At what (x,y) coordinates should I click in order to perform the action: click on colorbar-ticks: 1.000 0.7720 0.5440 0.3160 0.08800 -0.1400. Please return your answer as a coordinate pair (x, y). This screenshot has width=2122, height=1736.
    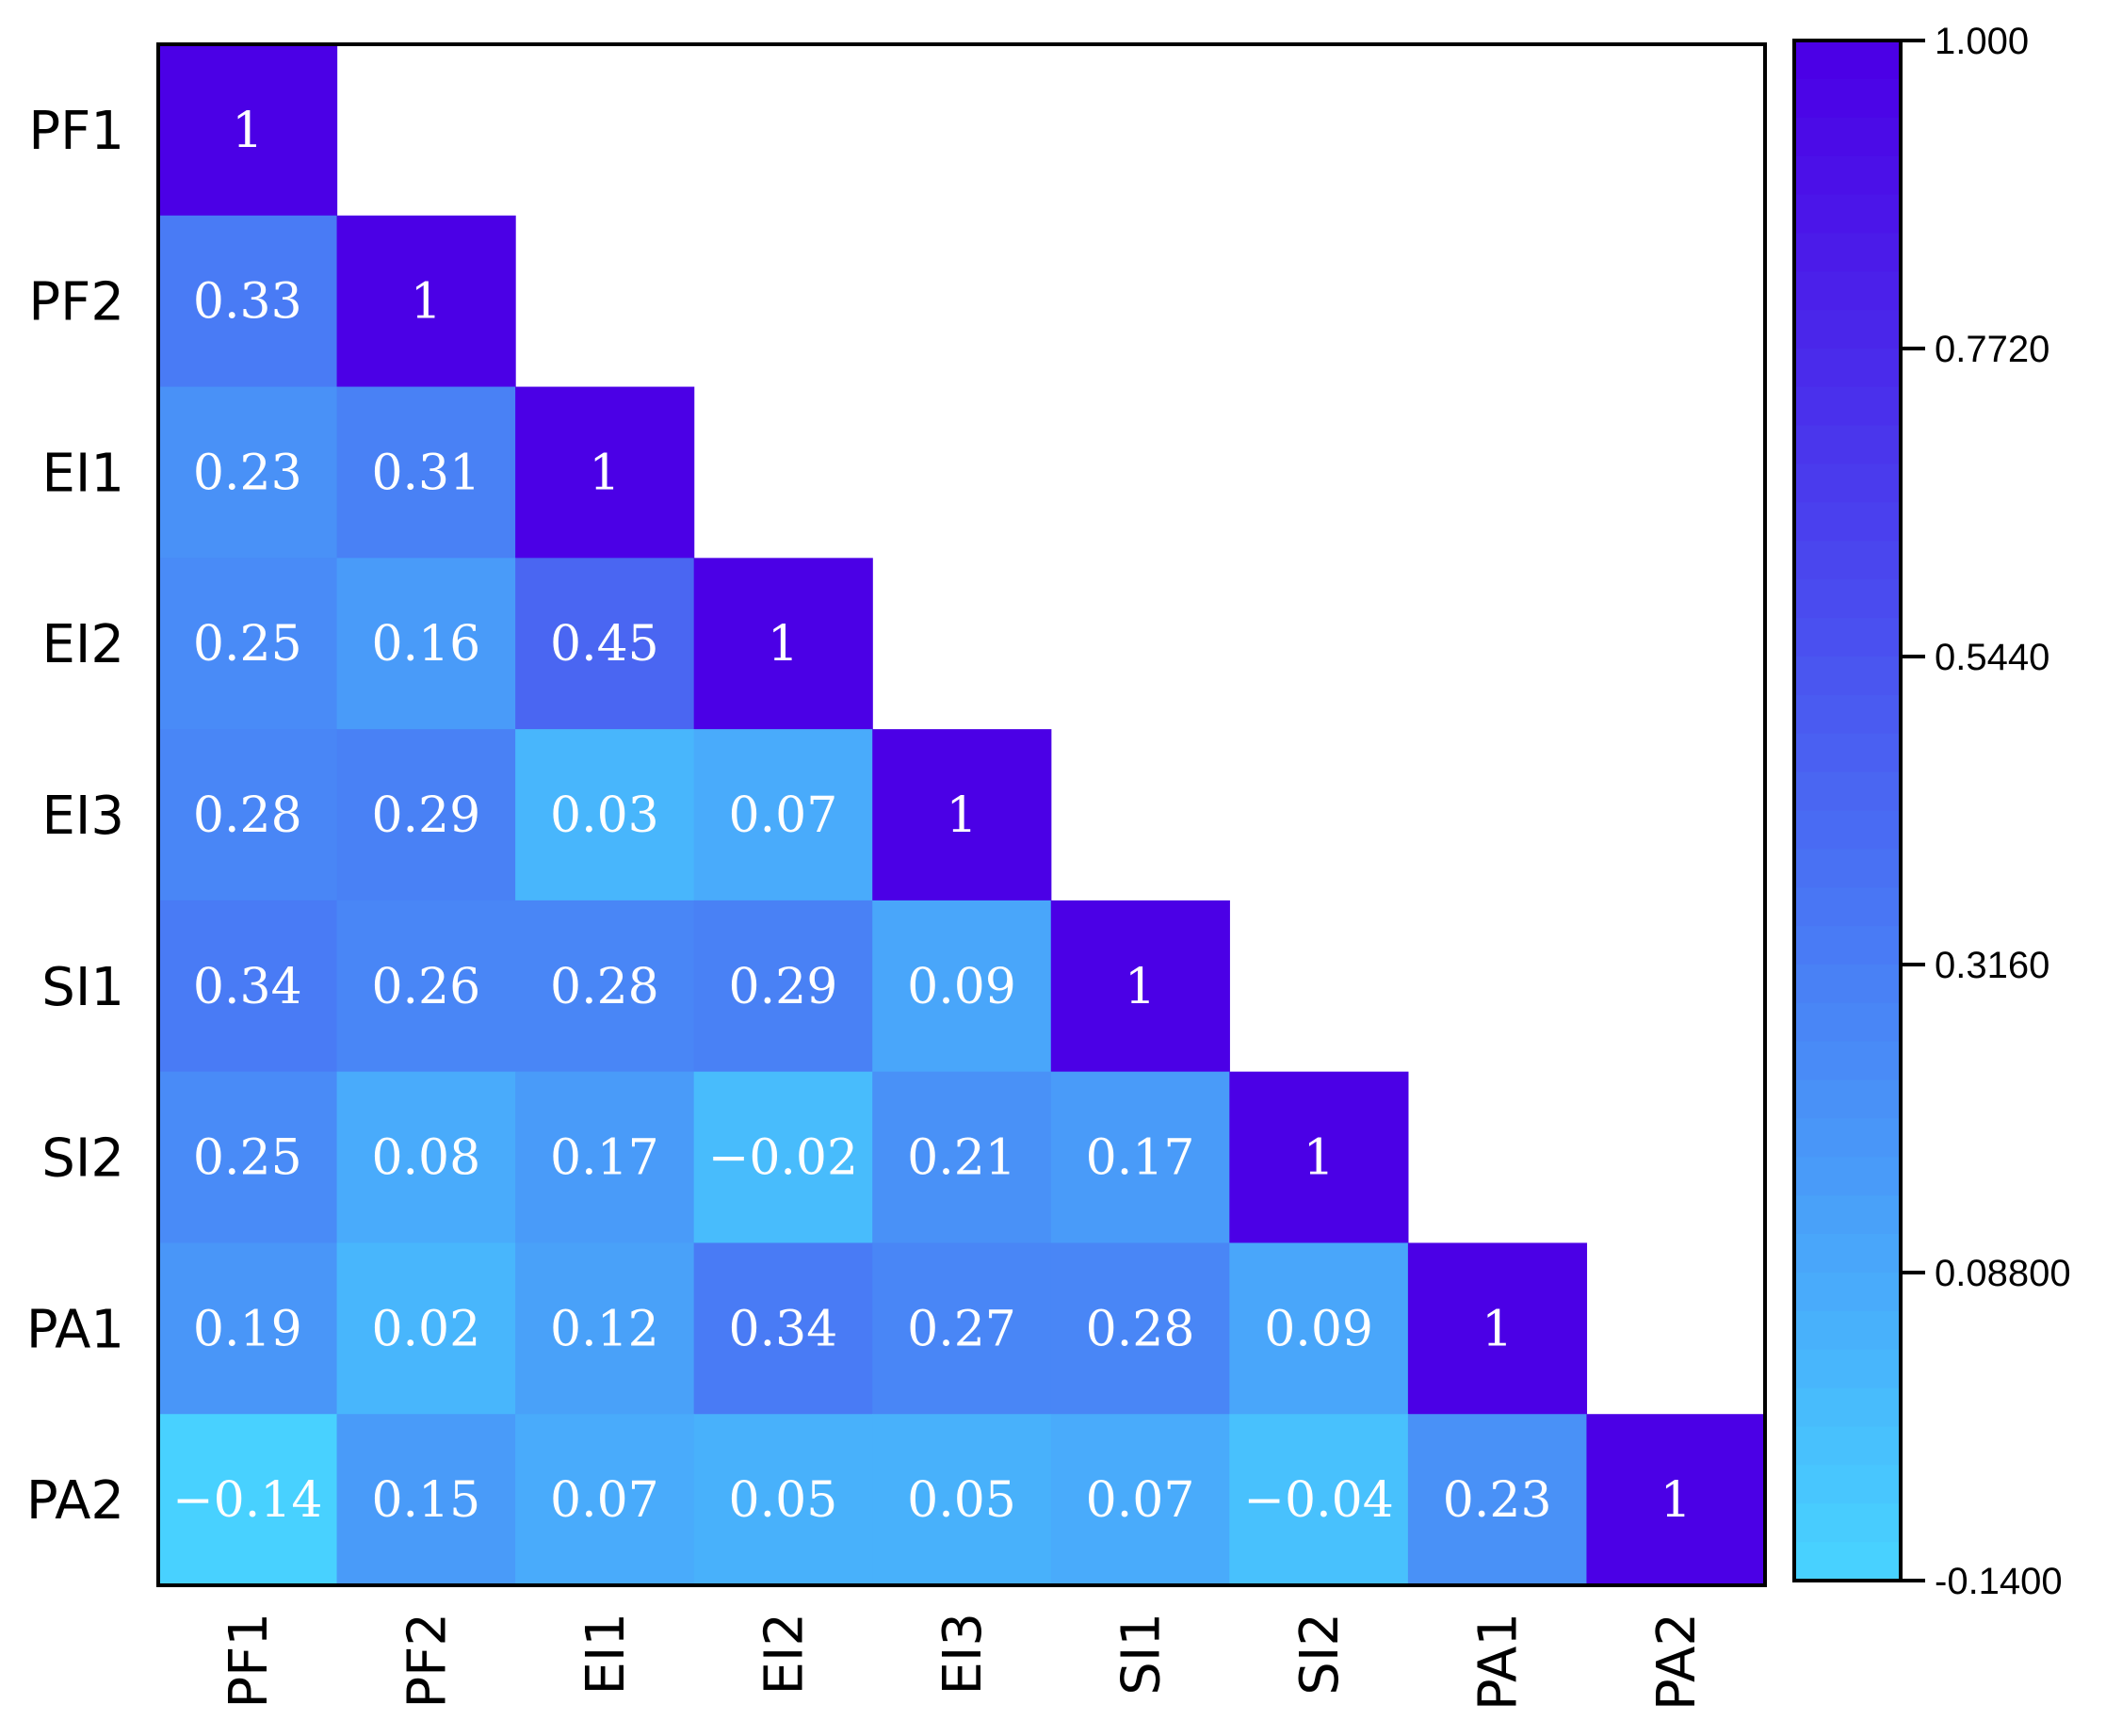
    Looking at the image, I should click on (1986, 811).